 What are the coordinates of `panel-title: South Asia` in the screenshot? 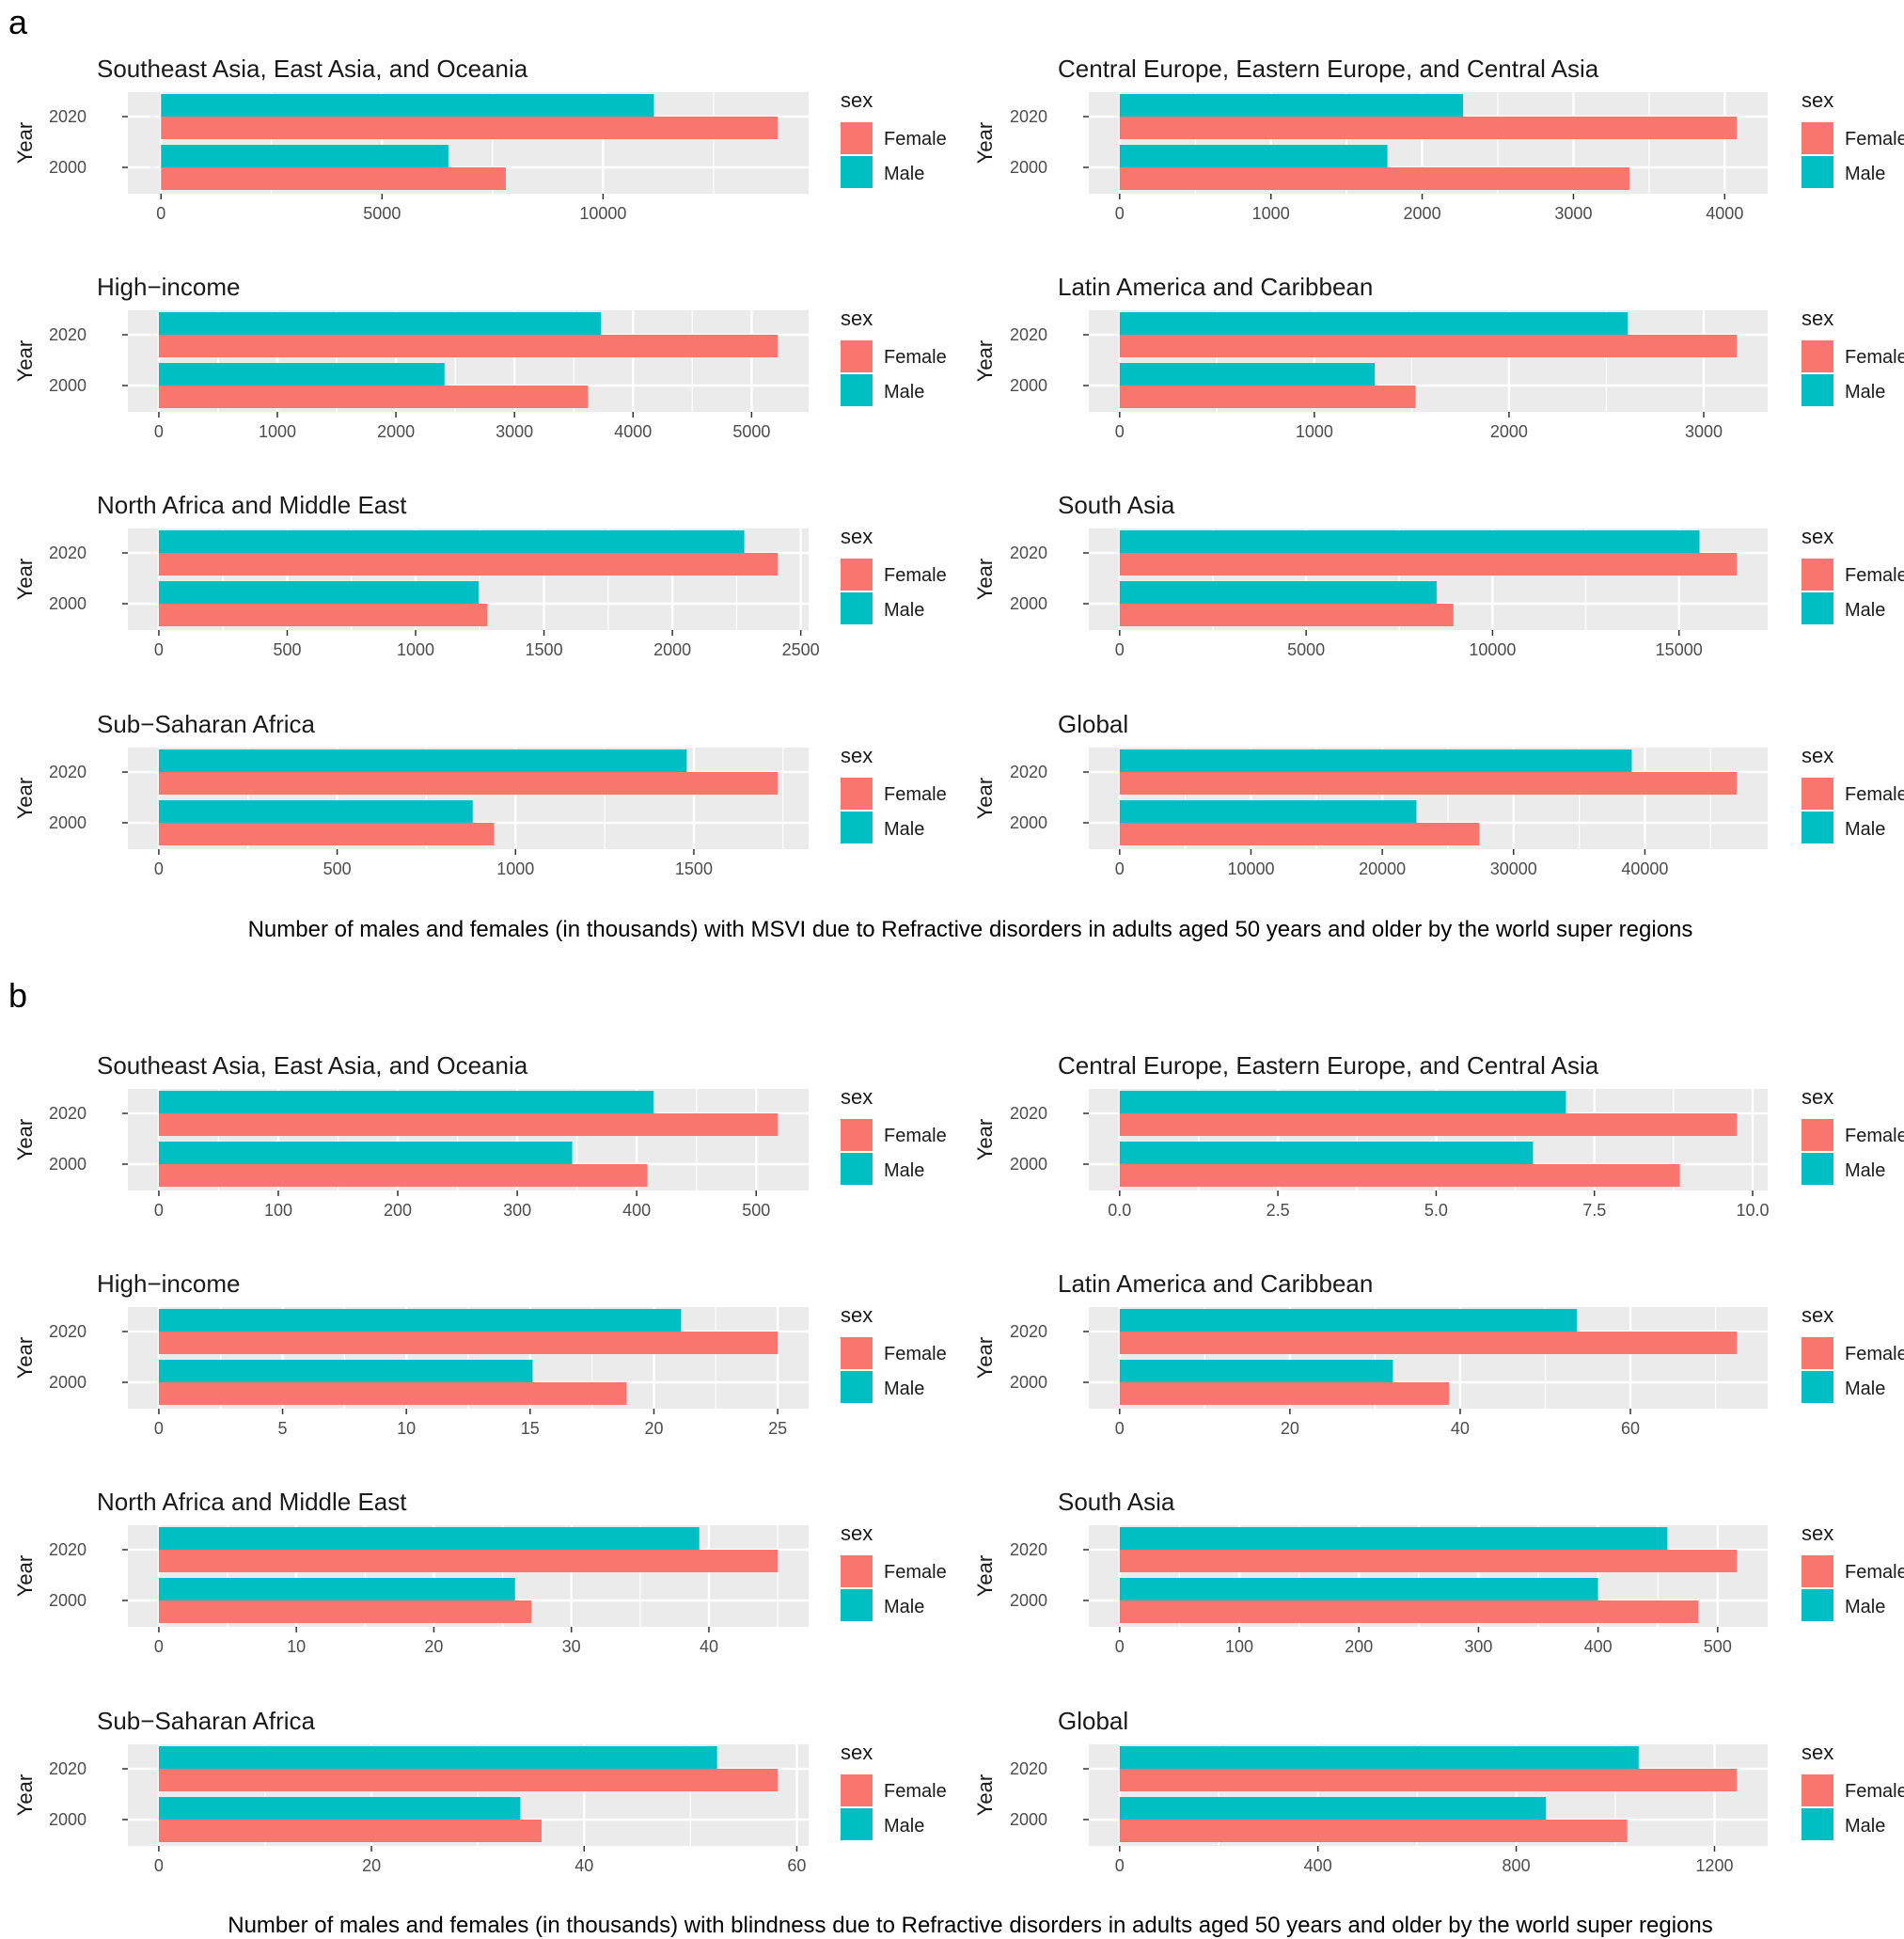 It's located at (1116, 505).